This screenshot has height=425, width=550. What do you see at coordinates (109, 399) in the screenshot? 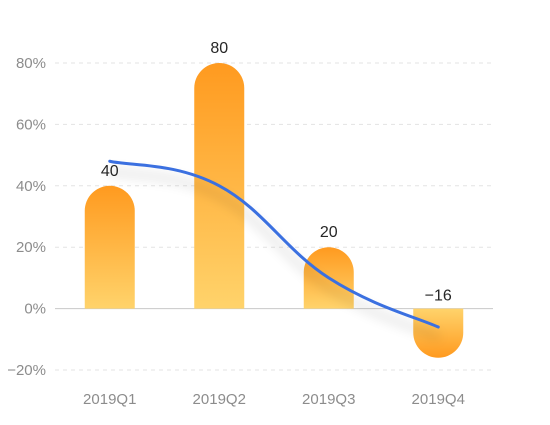
I see `x-category-label: 2019Q1` at bounding box center [109, 399].